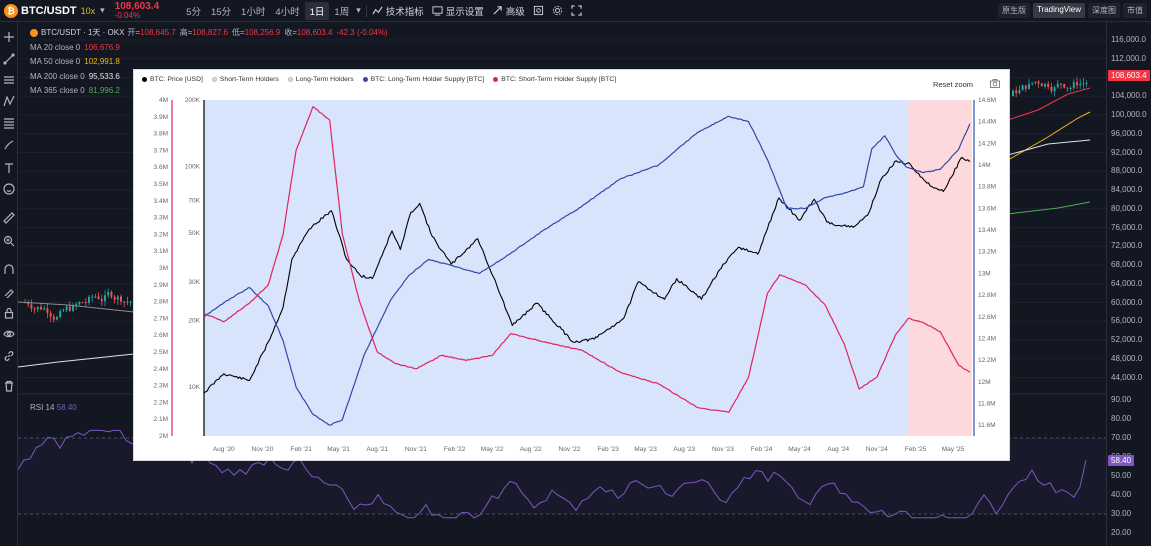 This screenshot has height=546, width=1151. I want to click on overlay-legend-item: Long-Term Holders, so click(320, 79).